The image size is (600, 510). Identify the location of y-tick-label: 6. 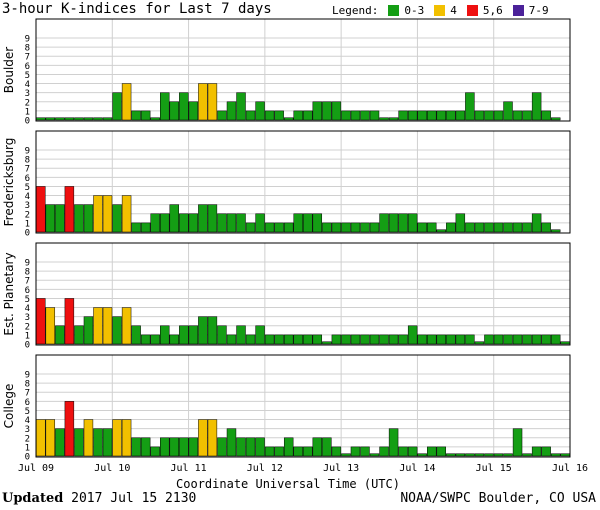
(27, 179).